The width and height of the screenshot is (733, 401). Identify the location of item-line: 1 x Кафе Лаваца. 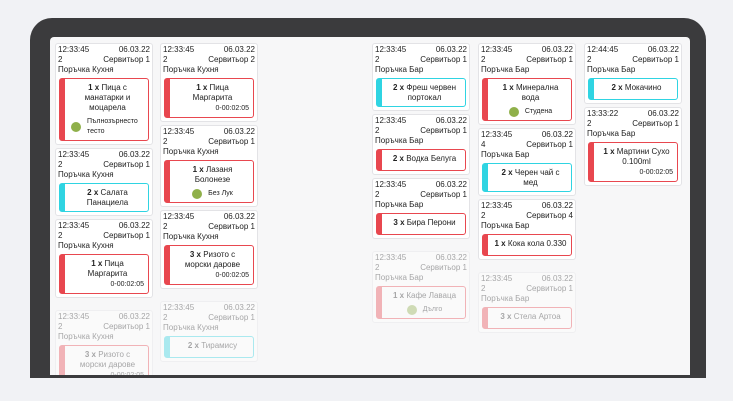
(424, 296).